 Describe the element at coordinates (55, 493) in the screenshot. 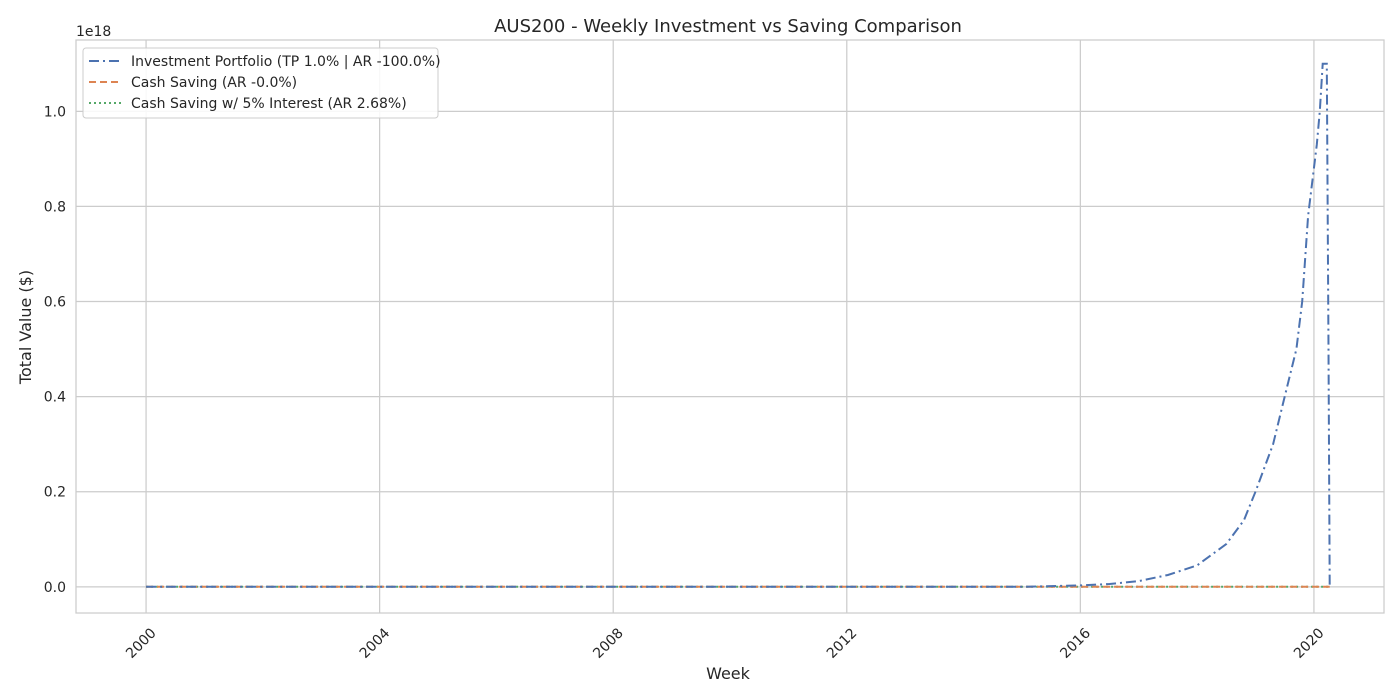

I see `y-tick-label: 0.2` at that location.